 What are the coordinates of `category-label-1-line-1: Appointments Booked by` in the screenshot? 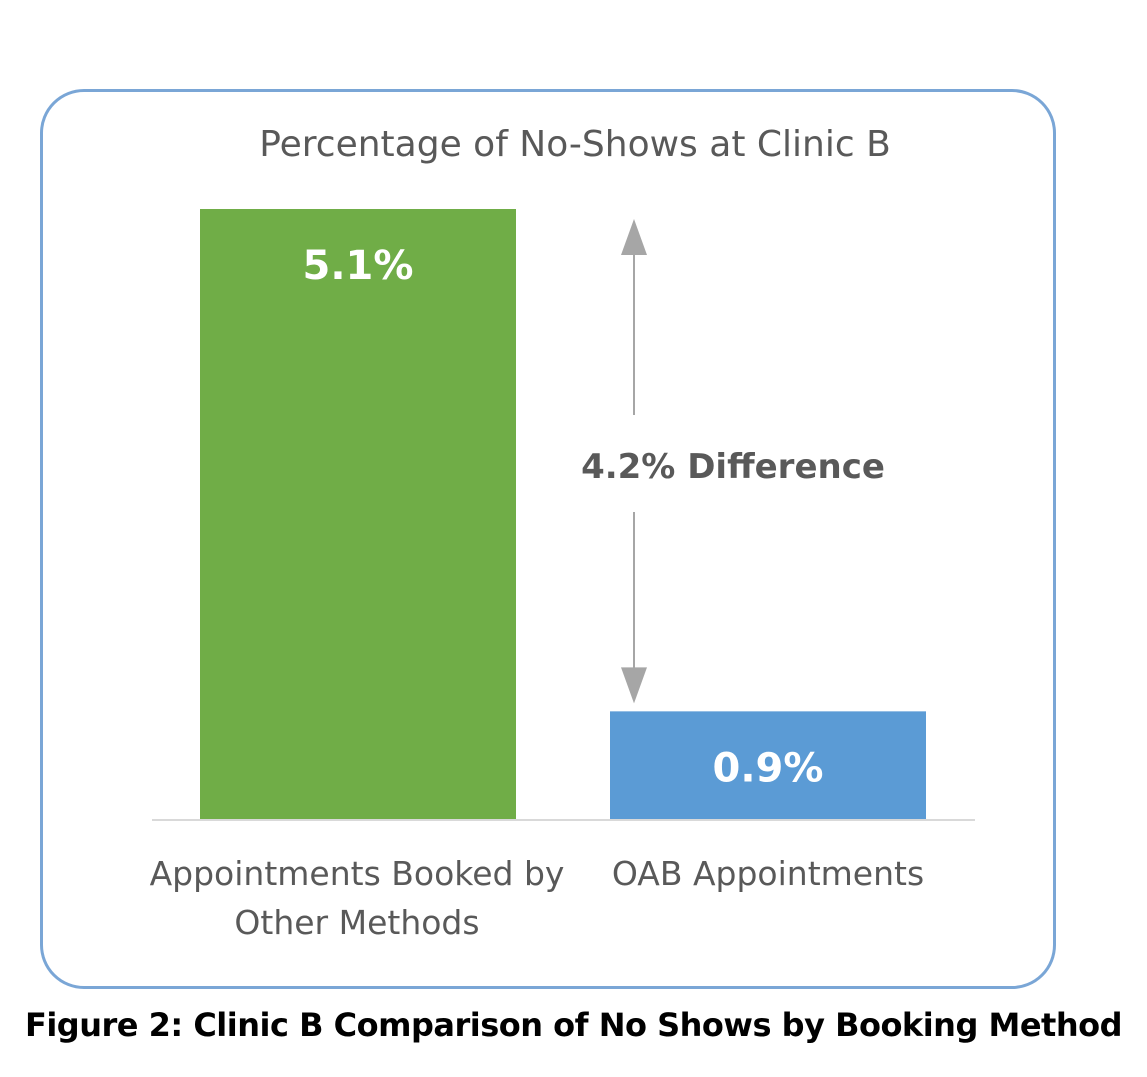 It's located at (357, 873).